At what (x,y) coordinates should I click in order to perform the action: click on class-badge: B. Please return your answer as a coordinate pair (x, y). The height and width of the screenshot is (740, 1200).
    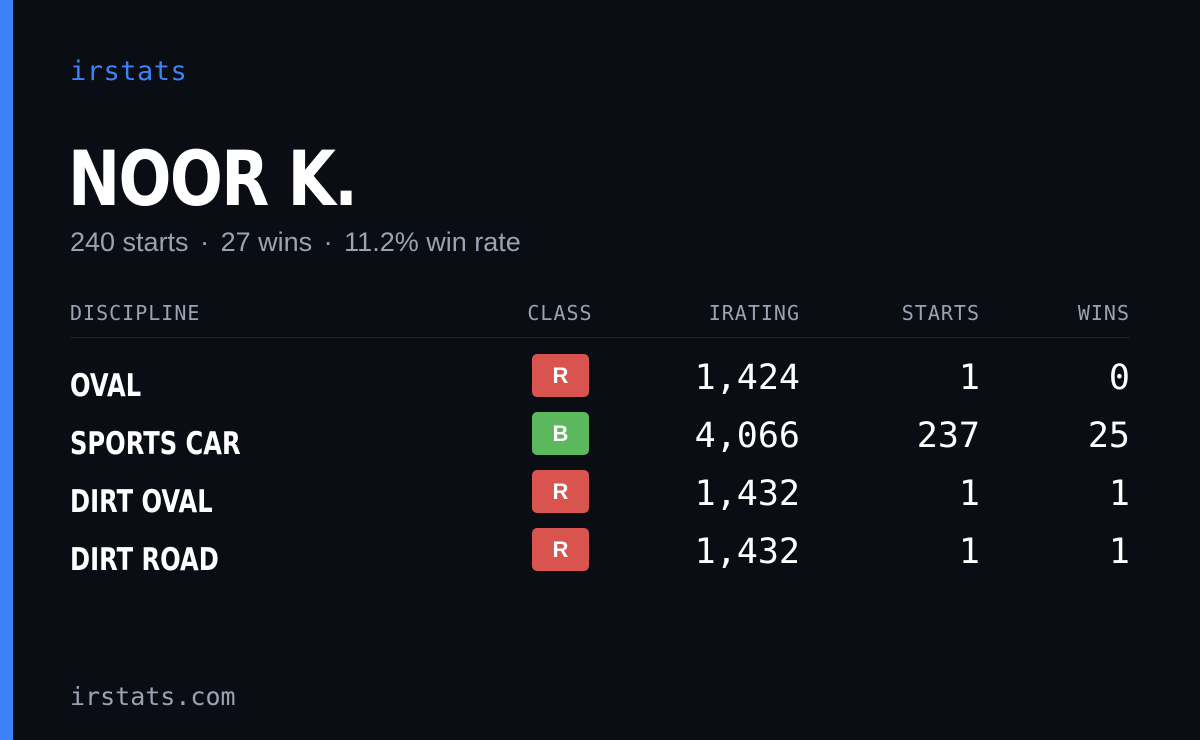
    Looking at the image, I should click on (560, 433).